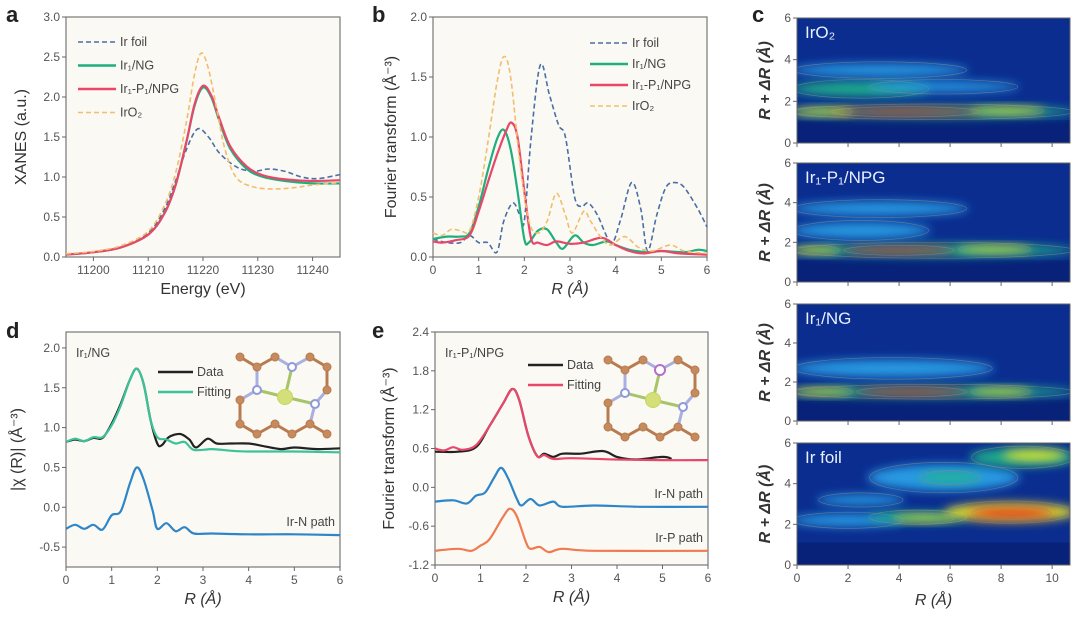 Image resolution: width=1080 pixels, height=618 pixels. Describe the element at coordinates (203, 410) in the screenshot. I see `series-line-fitting` at that location.